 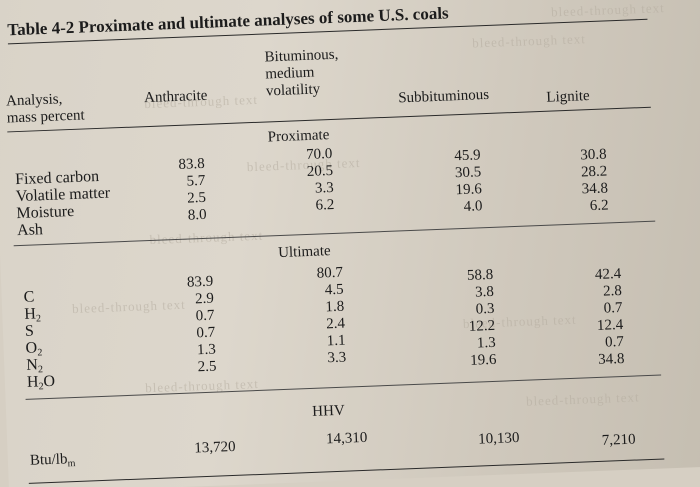 What do you see at coordinates (52, 460) in the screenshot?
I see `label-btu-per-lb: Btu/lbm` at bounding box center [52, 460].